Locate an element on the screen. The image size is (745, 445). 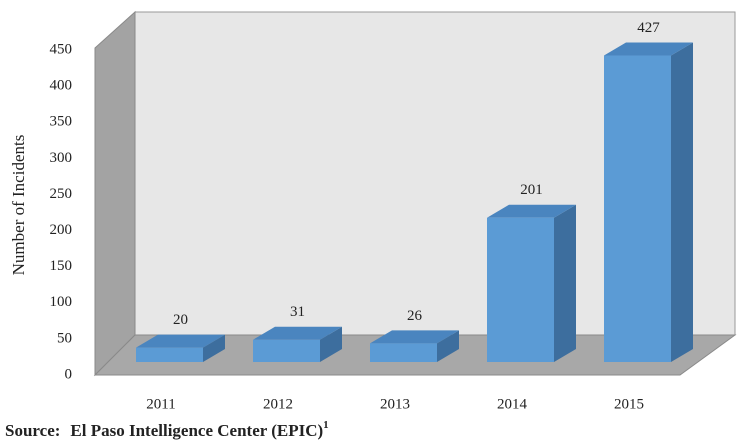
data-label: 26 is located at coordinates (415, 316).